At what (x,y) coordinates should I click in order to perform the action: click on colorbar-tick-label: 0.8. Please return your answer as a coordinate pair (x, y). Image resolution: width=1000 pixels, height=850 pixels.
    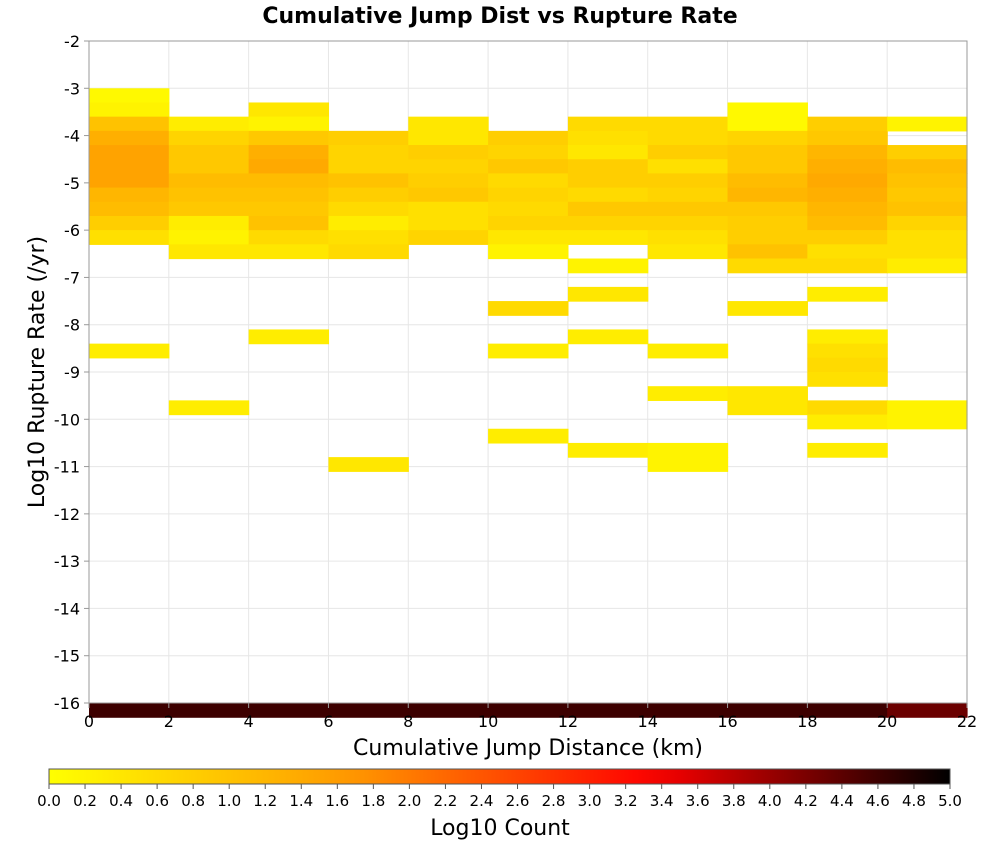
    Looking at the image, I should click on (193, 801).